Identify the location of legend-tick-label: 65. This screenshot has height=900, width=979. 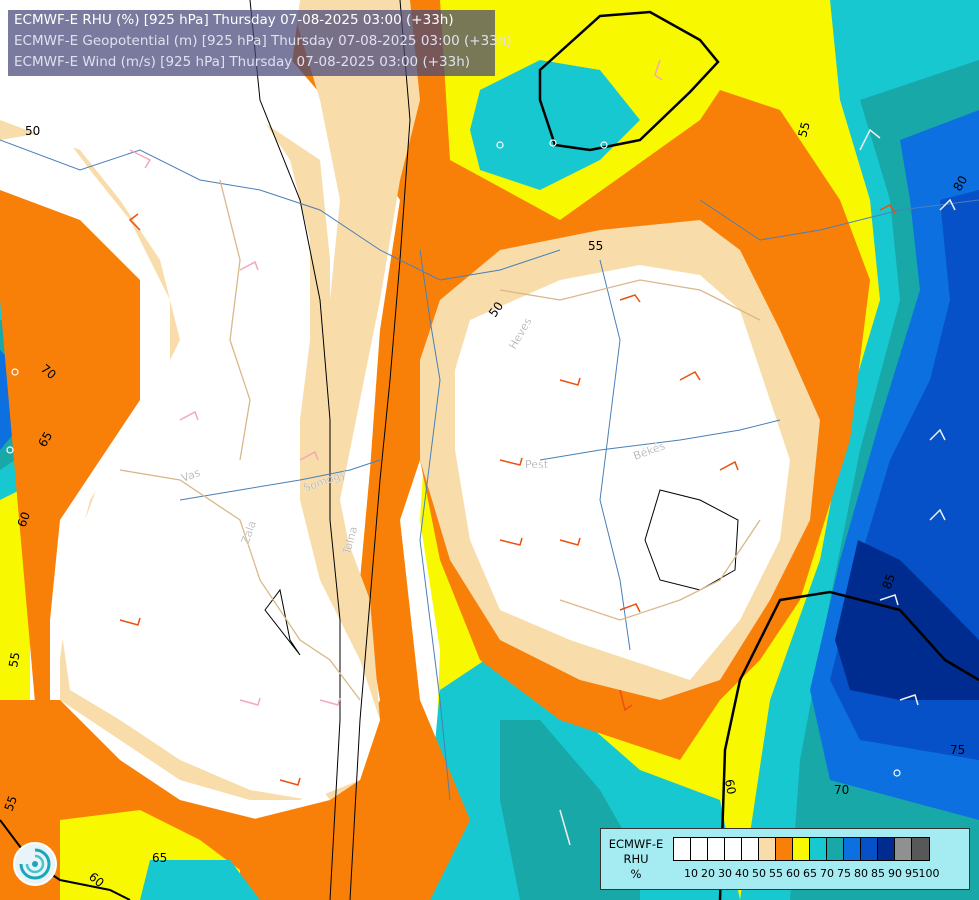
(810, 873).